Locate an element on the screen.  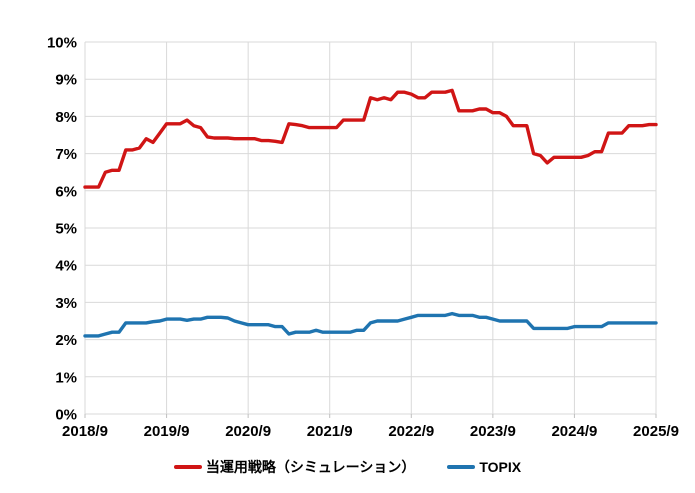
y-axis-label: 2% is located at coordinates (66, 340).